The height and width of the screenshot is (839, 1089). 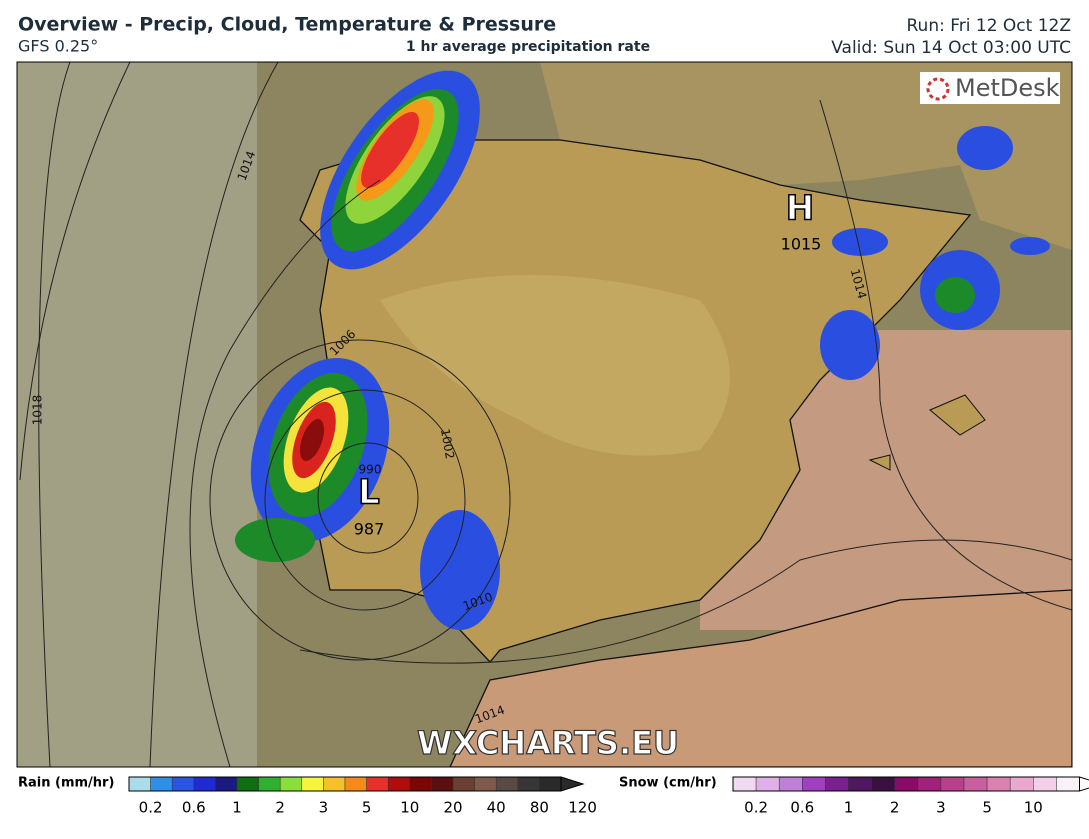 I want to click on run-time: Run: Fri 12 Oct 12Z, so click(x=989, y=26).